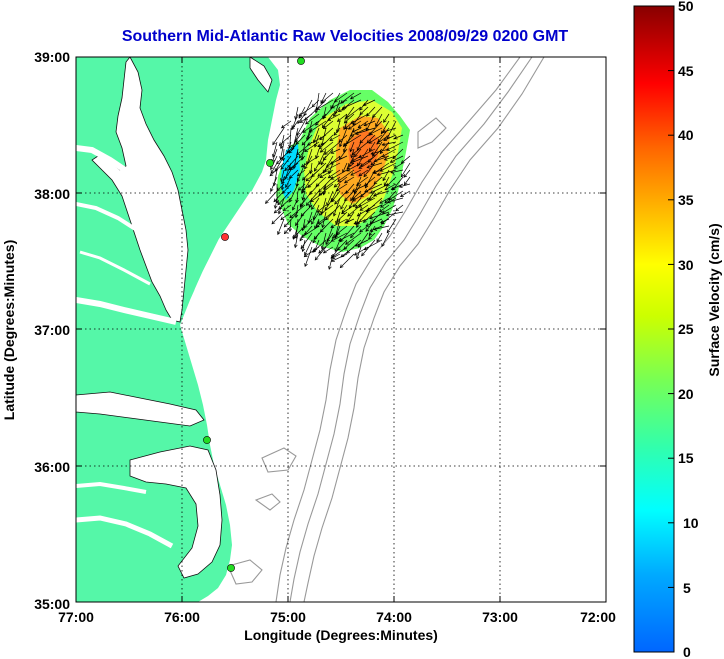 Image resolution: width=724 pixels, height=659 pixels. What do you see at coordinates (500, 617) in the screenshot?
I see `x-tick-label: 73:00` at bounding box center [500, 617].